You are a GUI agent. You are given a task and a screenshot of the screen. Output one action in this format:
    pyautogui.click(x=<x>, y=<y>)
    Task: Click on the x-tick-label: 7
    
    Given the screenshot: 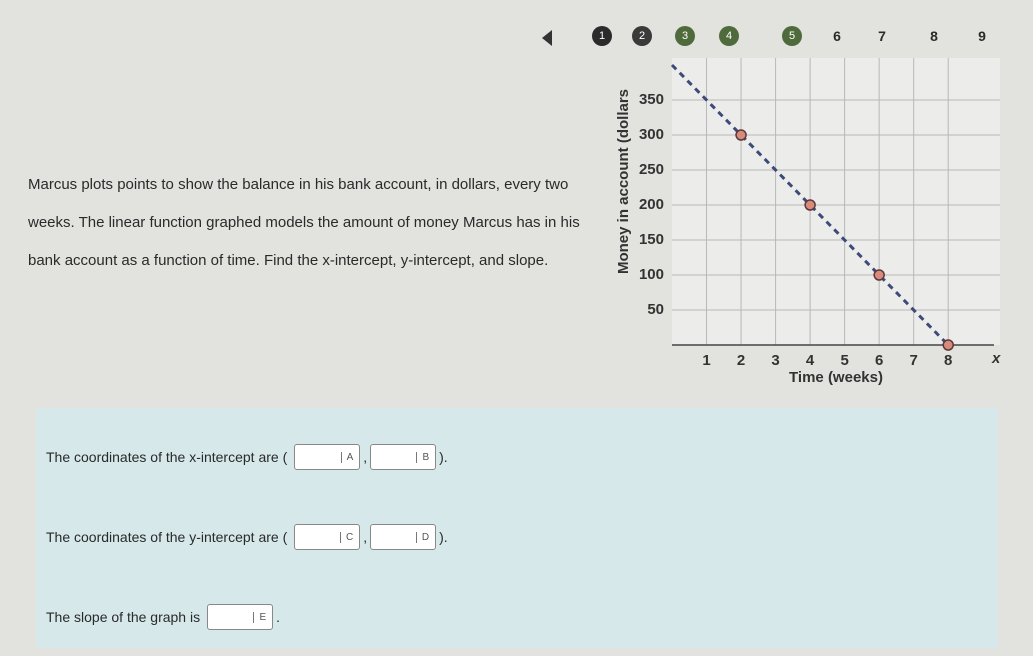 What is the action you would take?
    pyautogui.click(x=914, y=360)
    